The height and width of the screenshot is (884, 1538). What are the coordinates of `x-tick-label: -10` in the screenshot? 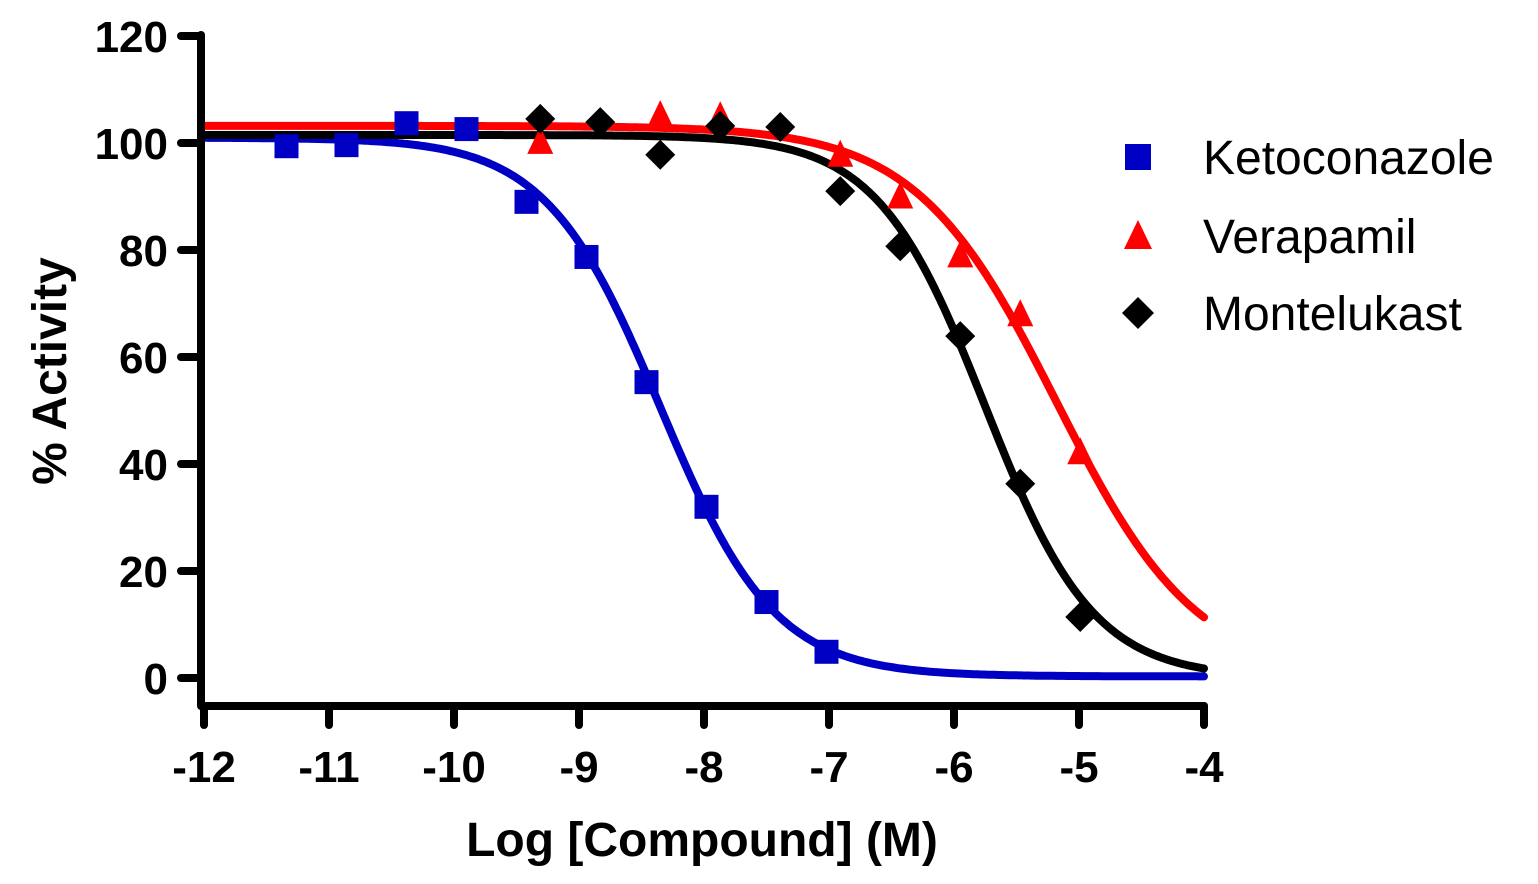 It's located at (454, 767).